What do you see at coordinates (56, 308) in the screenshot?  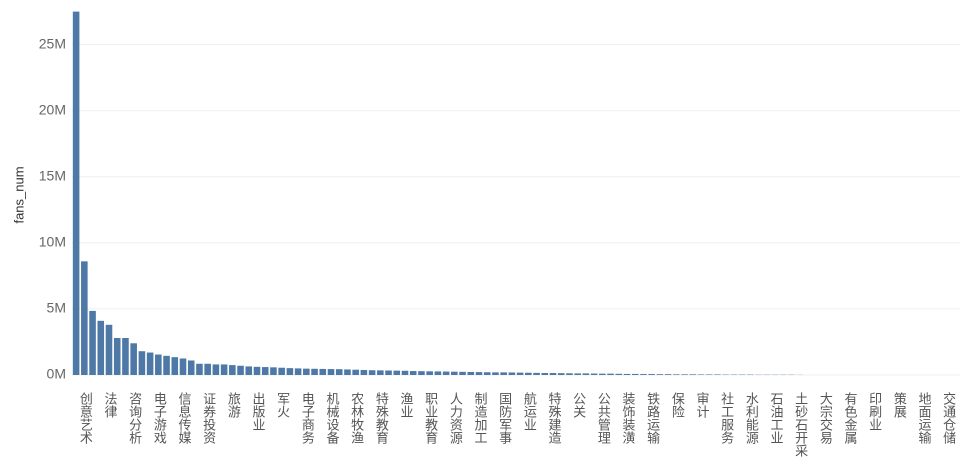 I see `y-tick-label: 5M` at bounding box center [56, 308].